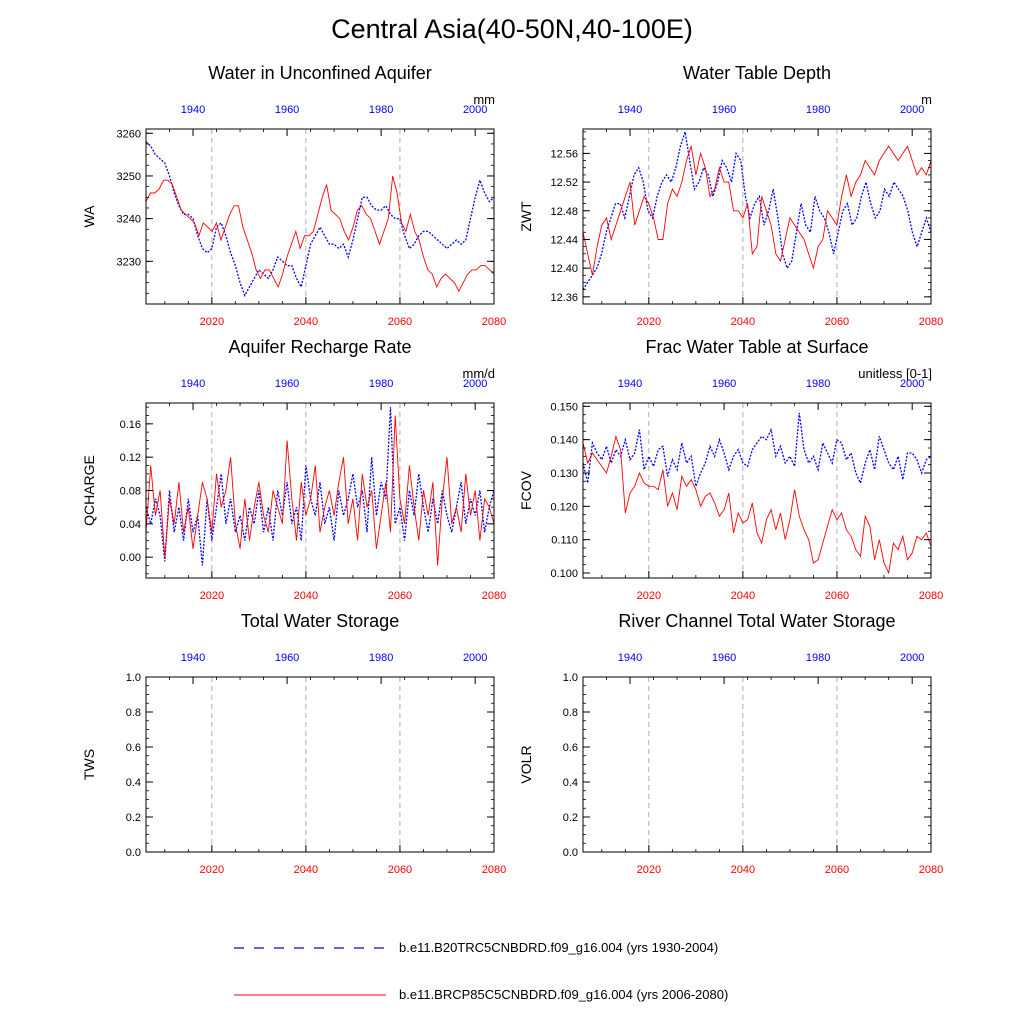 The image size is (1024, 1024). I want to click on chart-title: Water Table Depth, so click(757, 73).